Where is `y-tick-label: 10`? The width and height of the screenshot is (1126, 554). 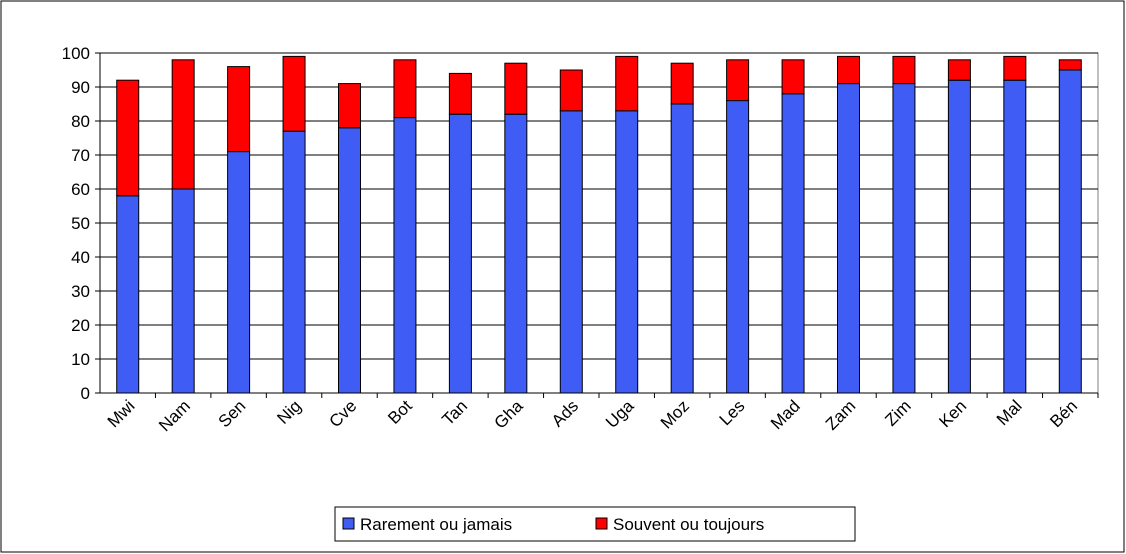 y-tick-label: 10 is located at coordinates (80, 359).